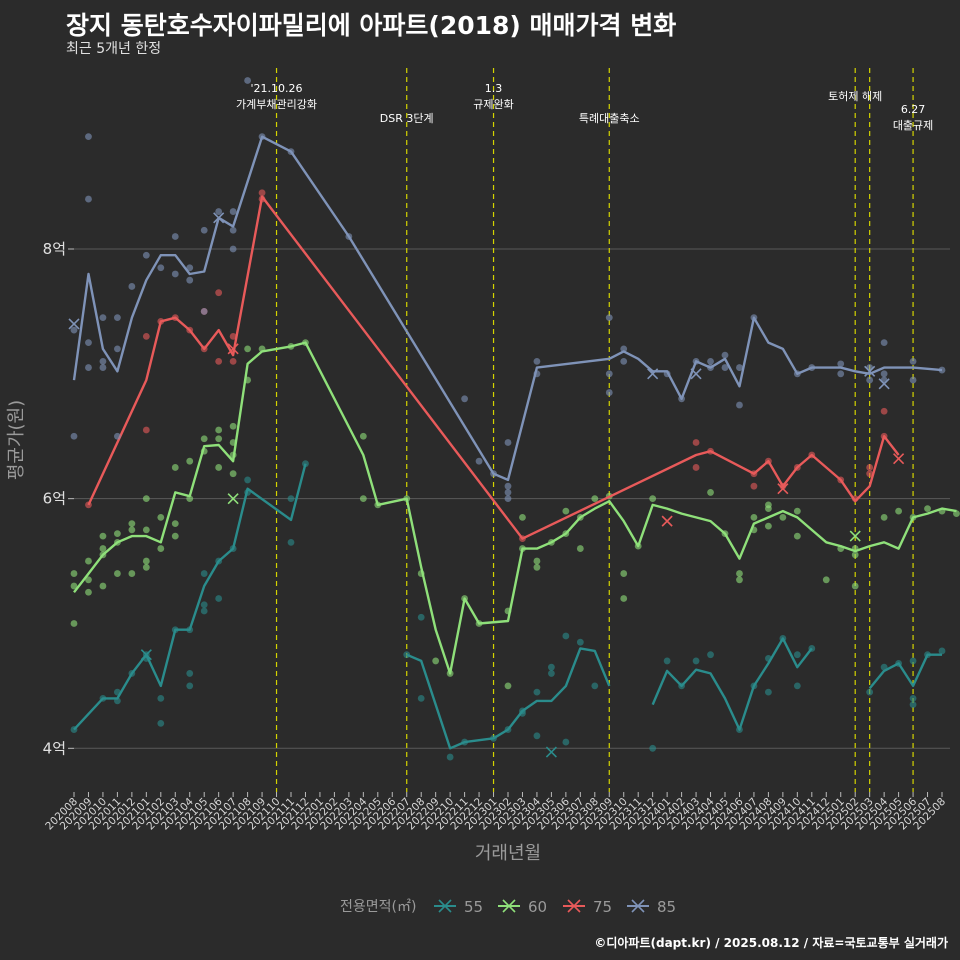 This screenshot has height=960, width=960. Describe the element at coordinates (609, 118) in the screenshot. I see `policy-annotation: 특례대출축소` at that location.